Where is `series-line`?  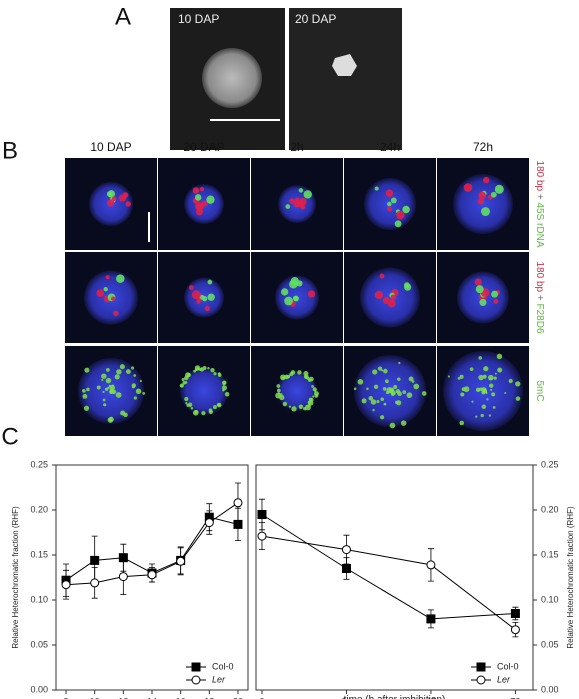
series-line is located at coordinates (388, 567).